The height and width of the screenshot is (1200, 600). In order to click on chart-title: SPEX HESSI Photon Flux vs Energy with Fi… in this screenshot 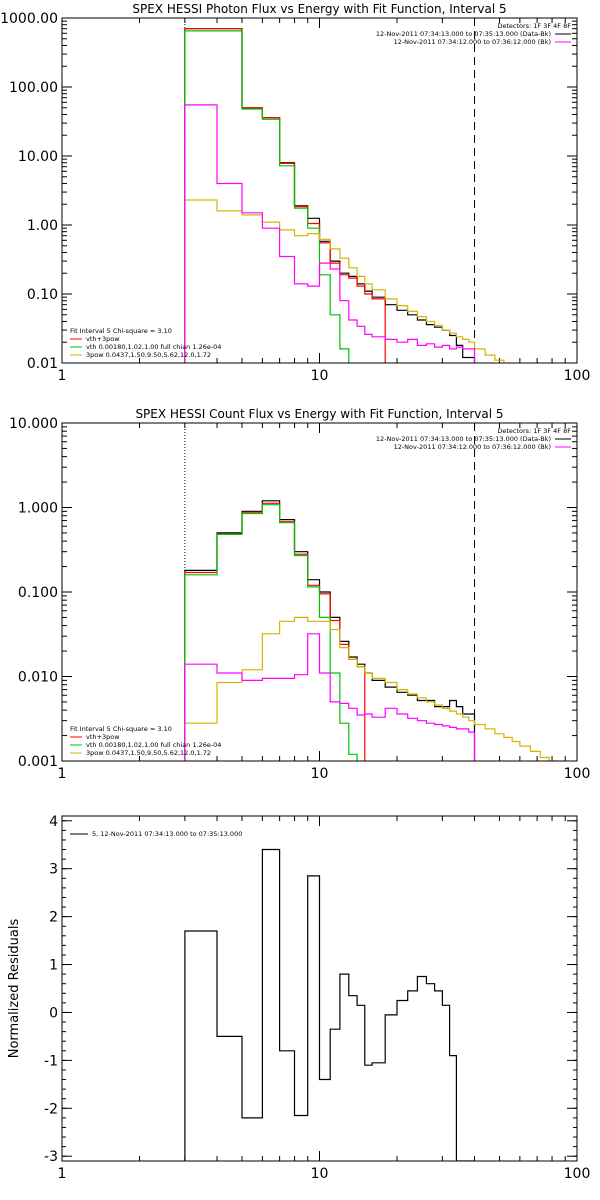, I will do `click(319, 9)`.